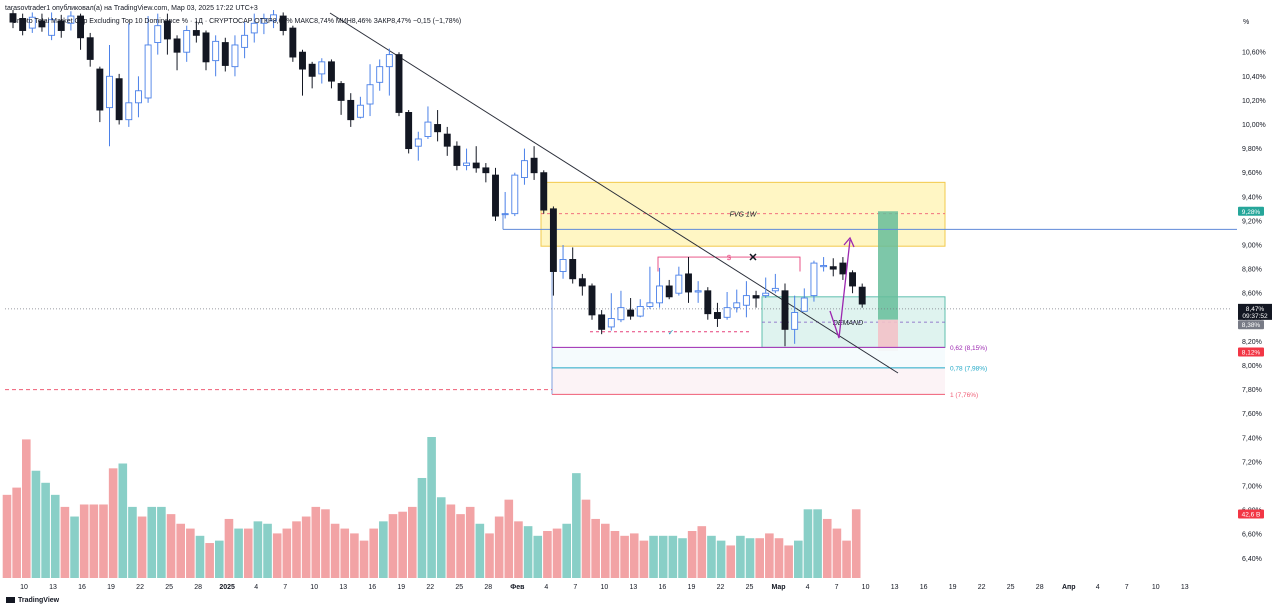 The width and height of the screenshot is (1280, 611). What do you see at coordinates (517, 587) in the screenshot?
I see `date-tick-label: Фев` at bounding box center [517, 587].